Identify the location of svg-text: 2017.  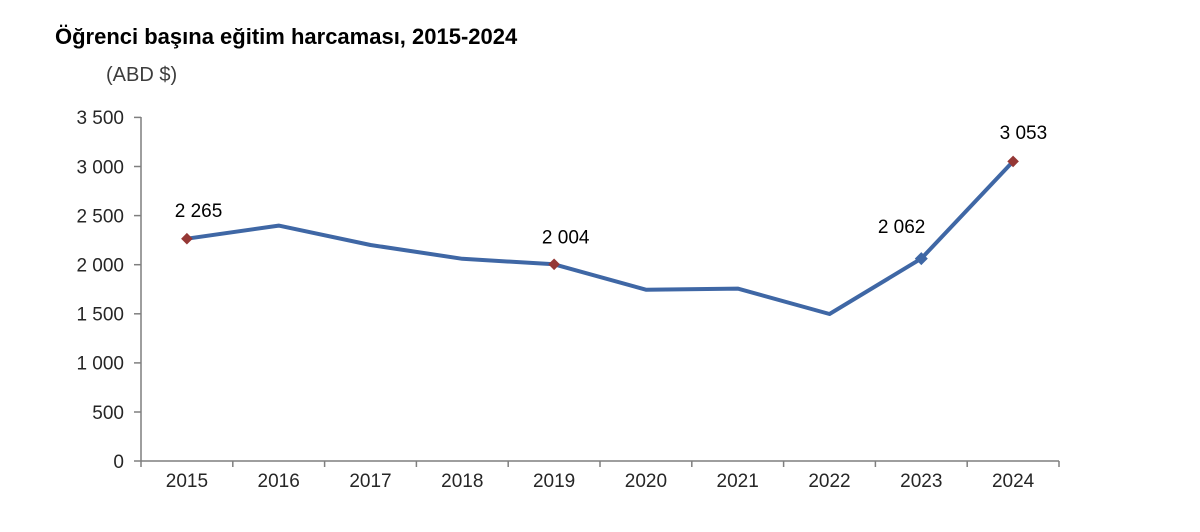
(370, 481).